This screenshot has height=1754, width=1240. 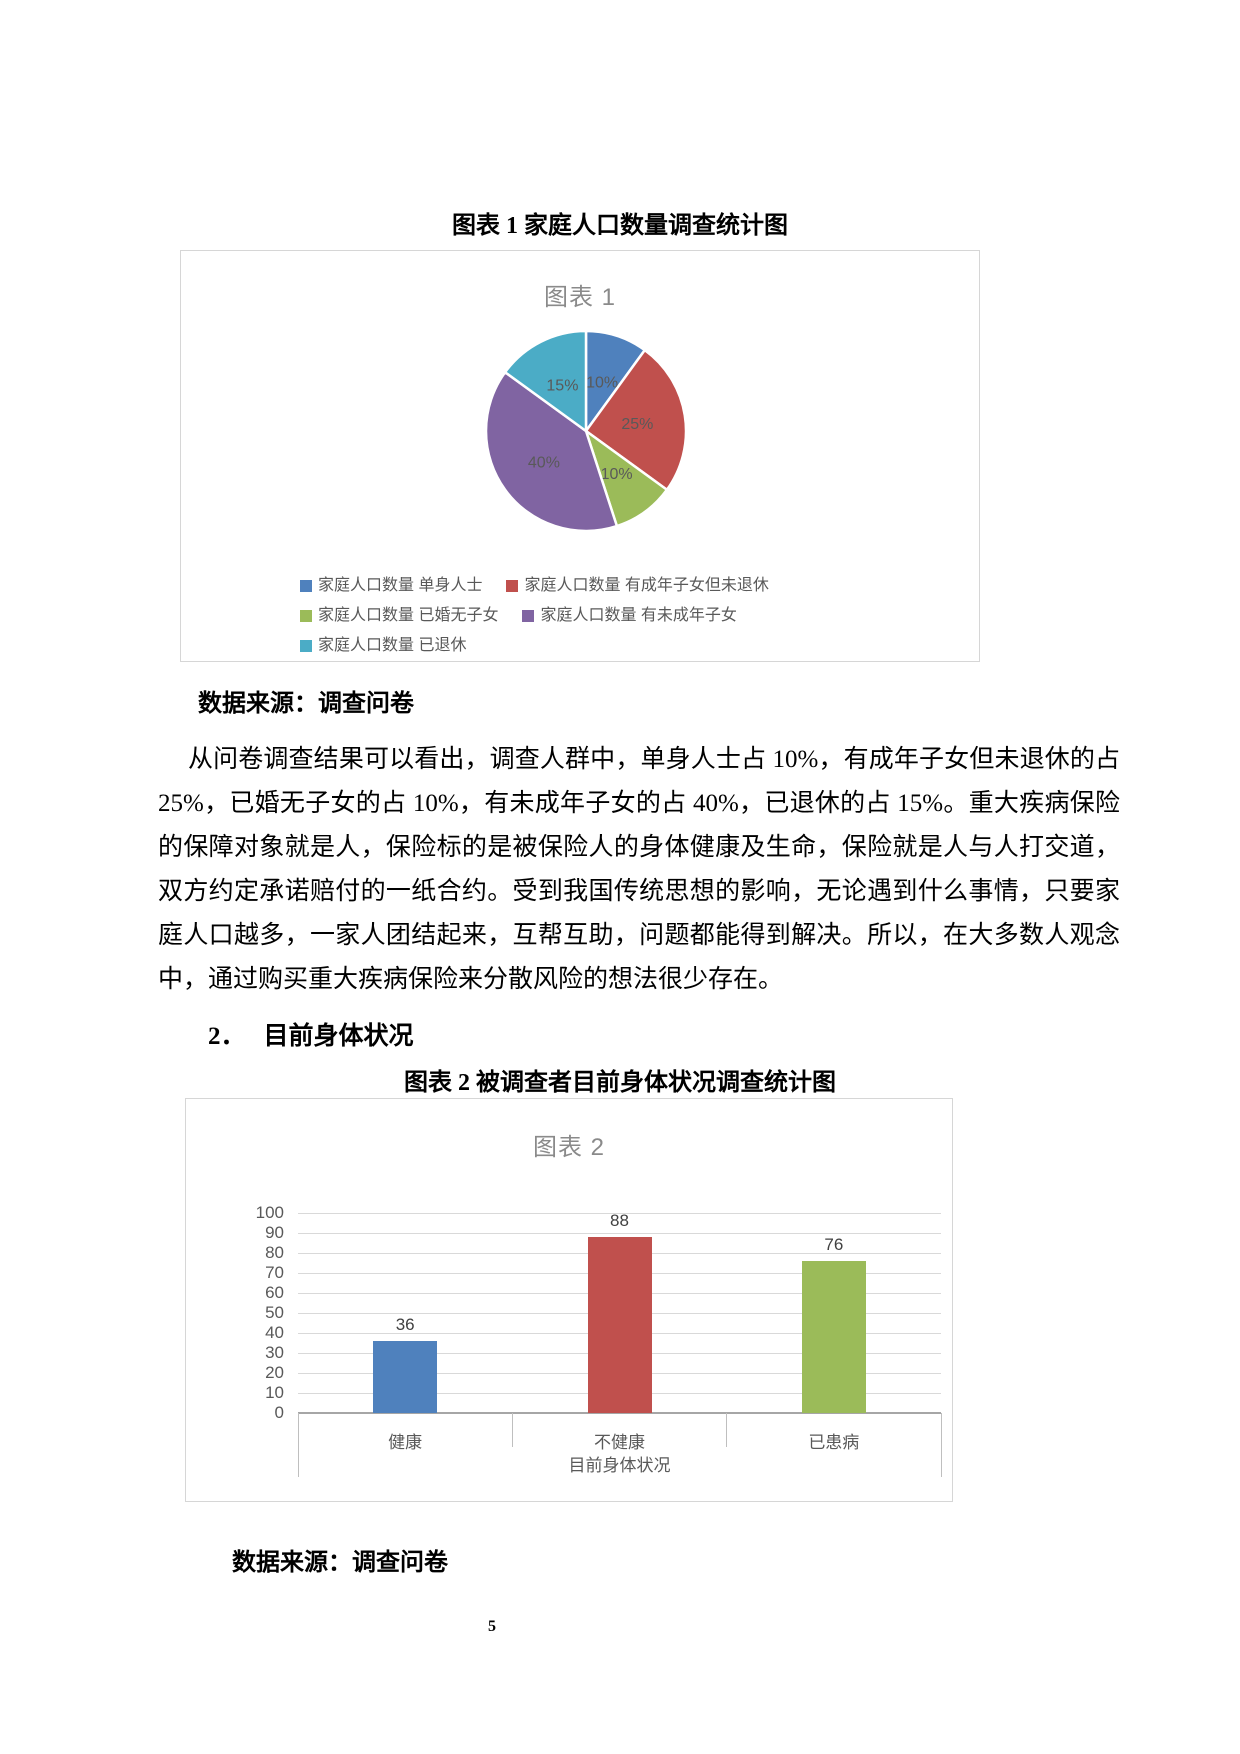 What do you see at coordinates (834, 1244) in the screenshot?
I see `bar-value-label: 76` at bounding box center [834, 1244].